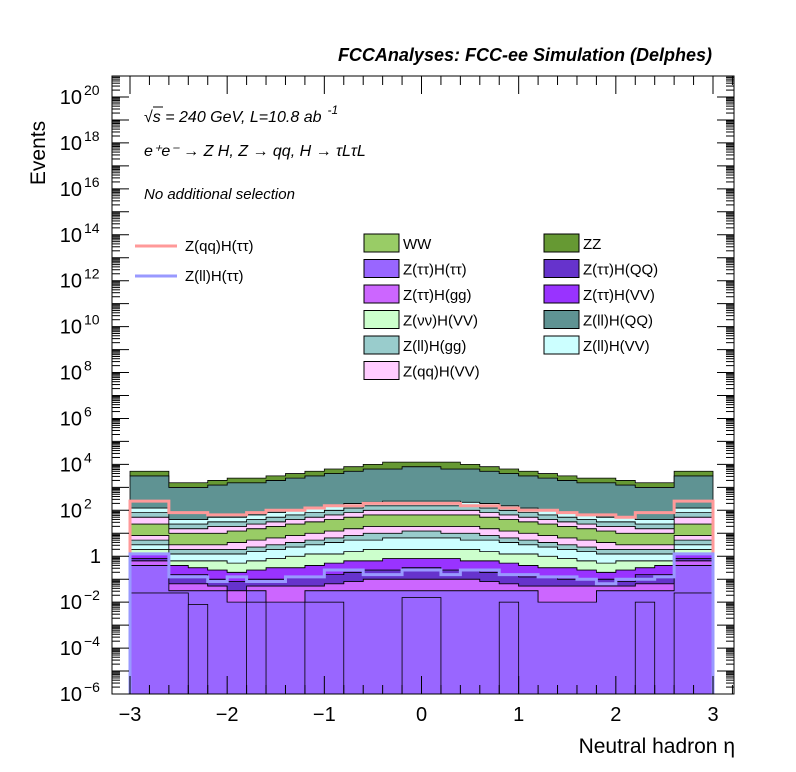 This screenshot has height=772, width=796. I want to click on y-tick-exponent: 12, so click(92, 274).